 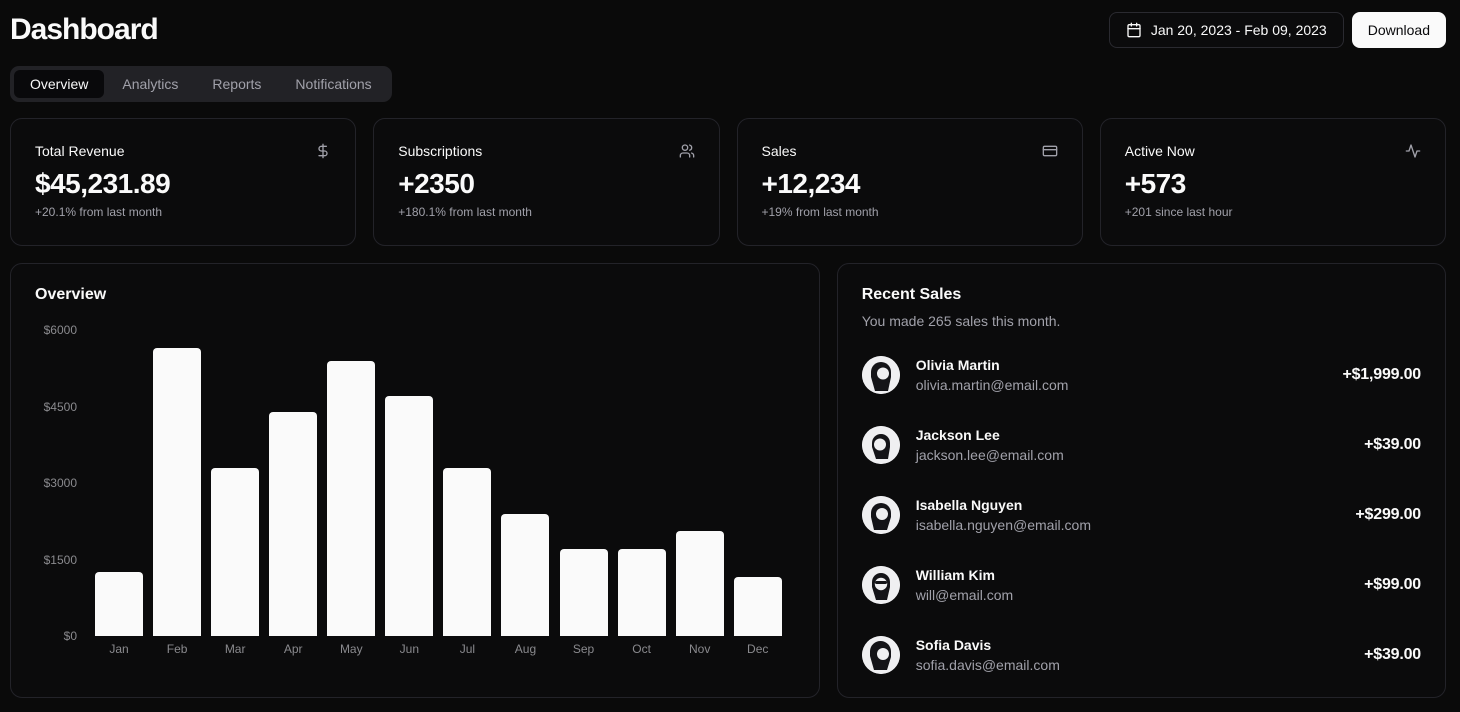 What do you see at coordinates (953, 645) in the screenshot?
I see `sale-name: Sofia Davis` at bounding box center [953, 645].